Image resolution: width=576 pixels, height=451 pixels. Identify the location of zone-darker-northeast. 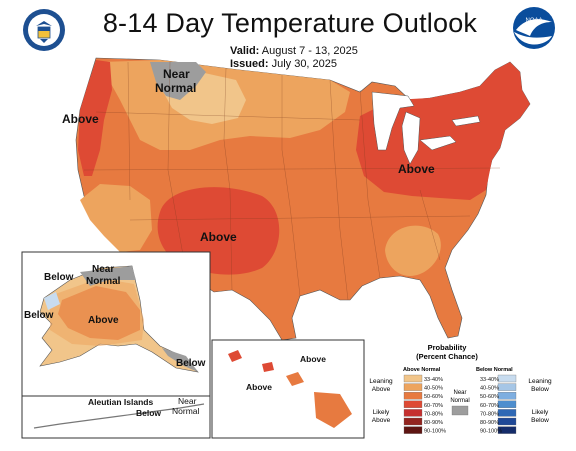
(443, 131).